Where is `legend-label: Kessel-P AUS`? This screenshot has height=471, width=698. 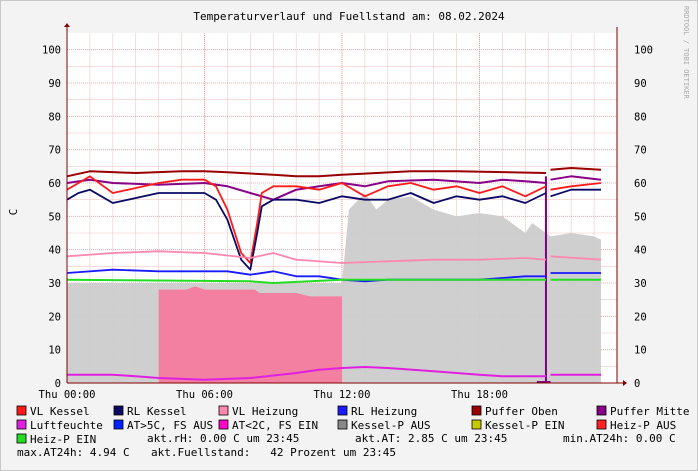
legend-label: Kessel-P AUS is located at coordinates (390, 425).